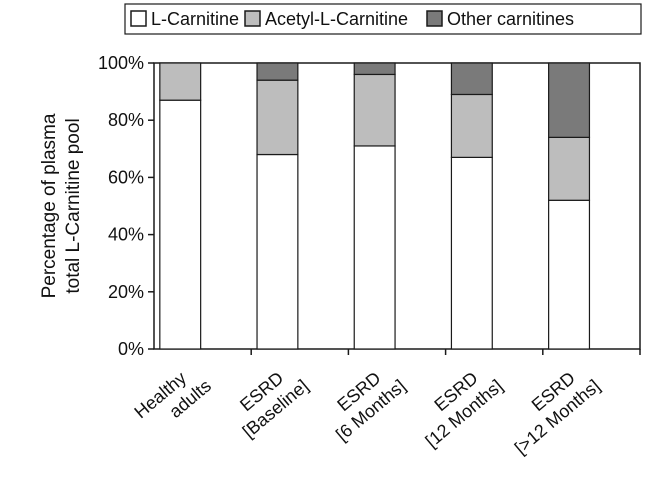 The height and width of the screenshot is (480, 650). I want to click on y-axis-label-line: Percentage of plasma, so click(49, 205).